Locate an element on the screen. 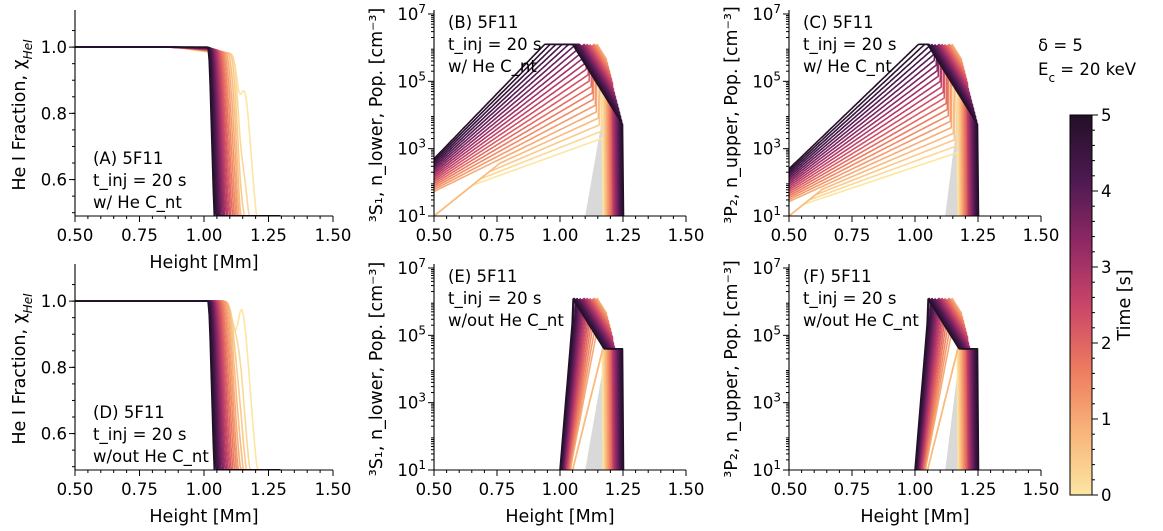  panel-annotation-line: (C) 5F11 is located at coordinates (838, 22).